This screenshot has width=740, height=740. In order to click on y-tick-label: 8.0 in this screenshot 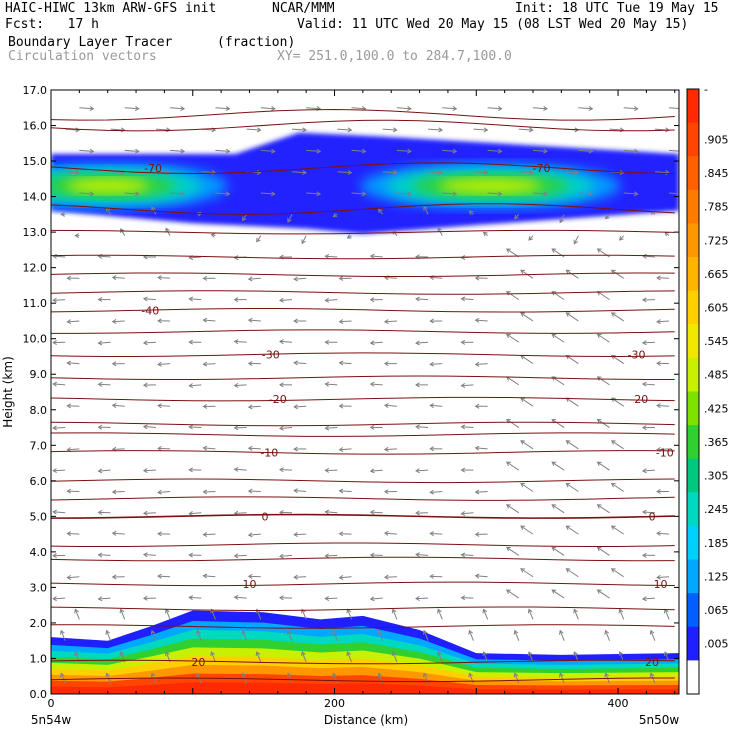, I will do `click(39, 410)`.